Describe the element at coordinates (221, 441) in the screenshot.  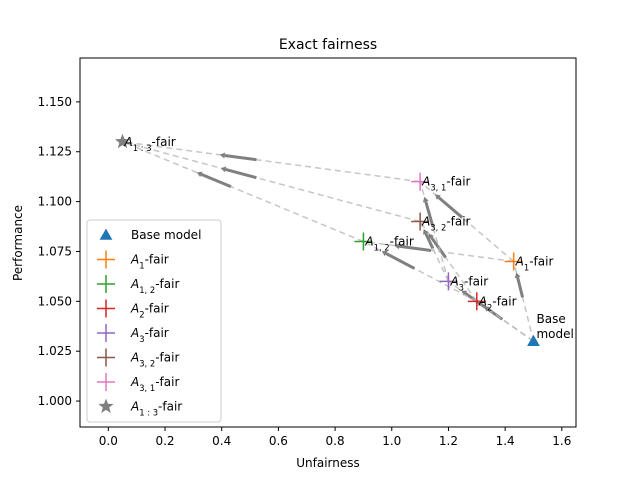
I see `x-tick-label: 0.4` at that location.